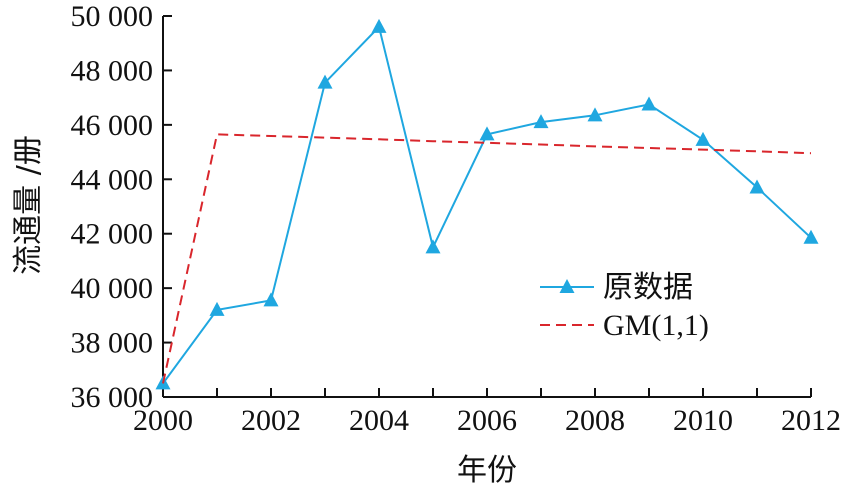  Describe the element at coordinates (112, 16) in the screenshot. I see `y-tick-label: 50 000` at that location.